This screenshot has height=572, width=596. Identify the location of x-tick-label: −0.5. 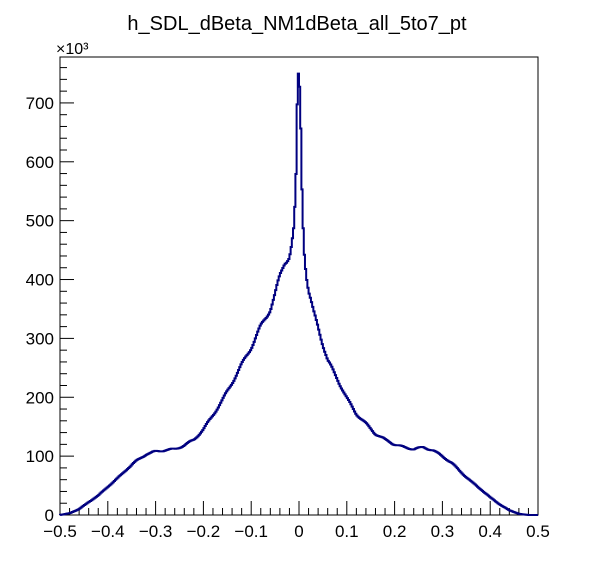
(60, 531).